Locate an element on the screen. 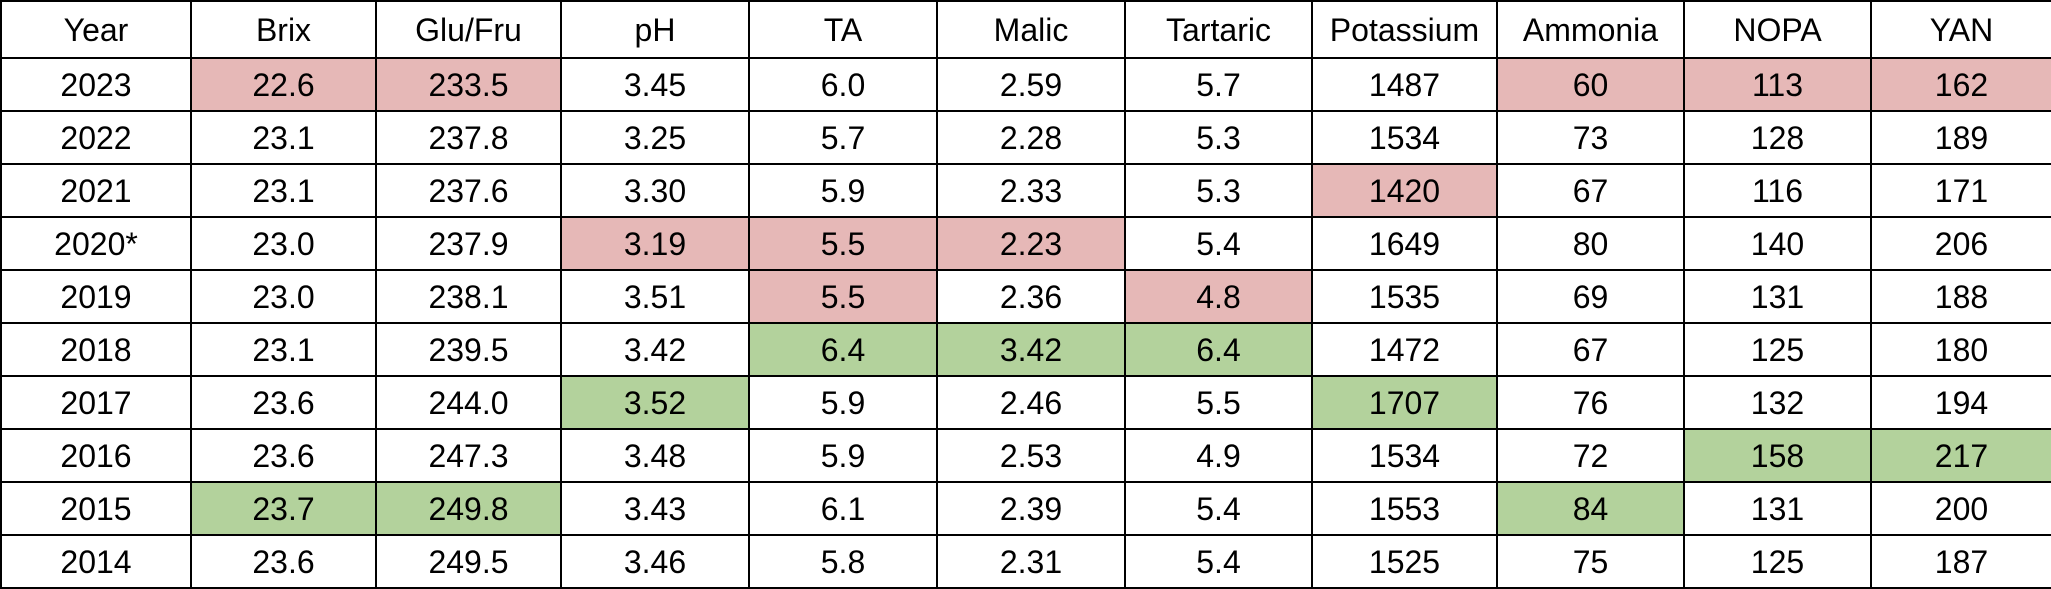 This screenshot has width=2051, height=589. table-cell: 2.36 is located at coordinates (1031, 296).